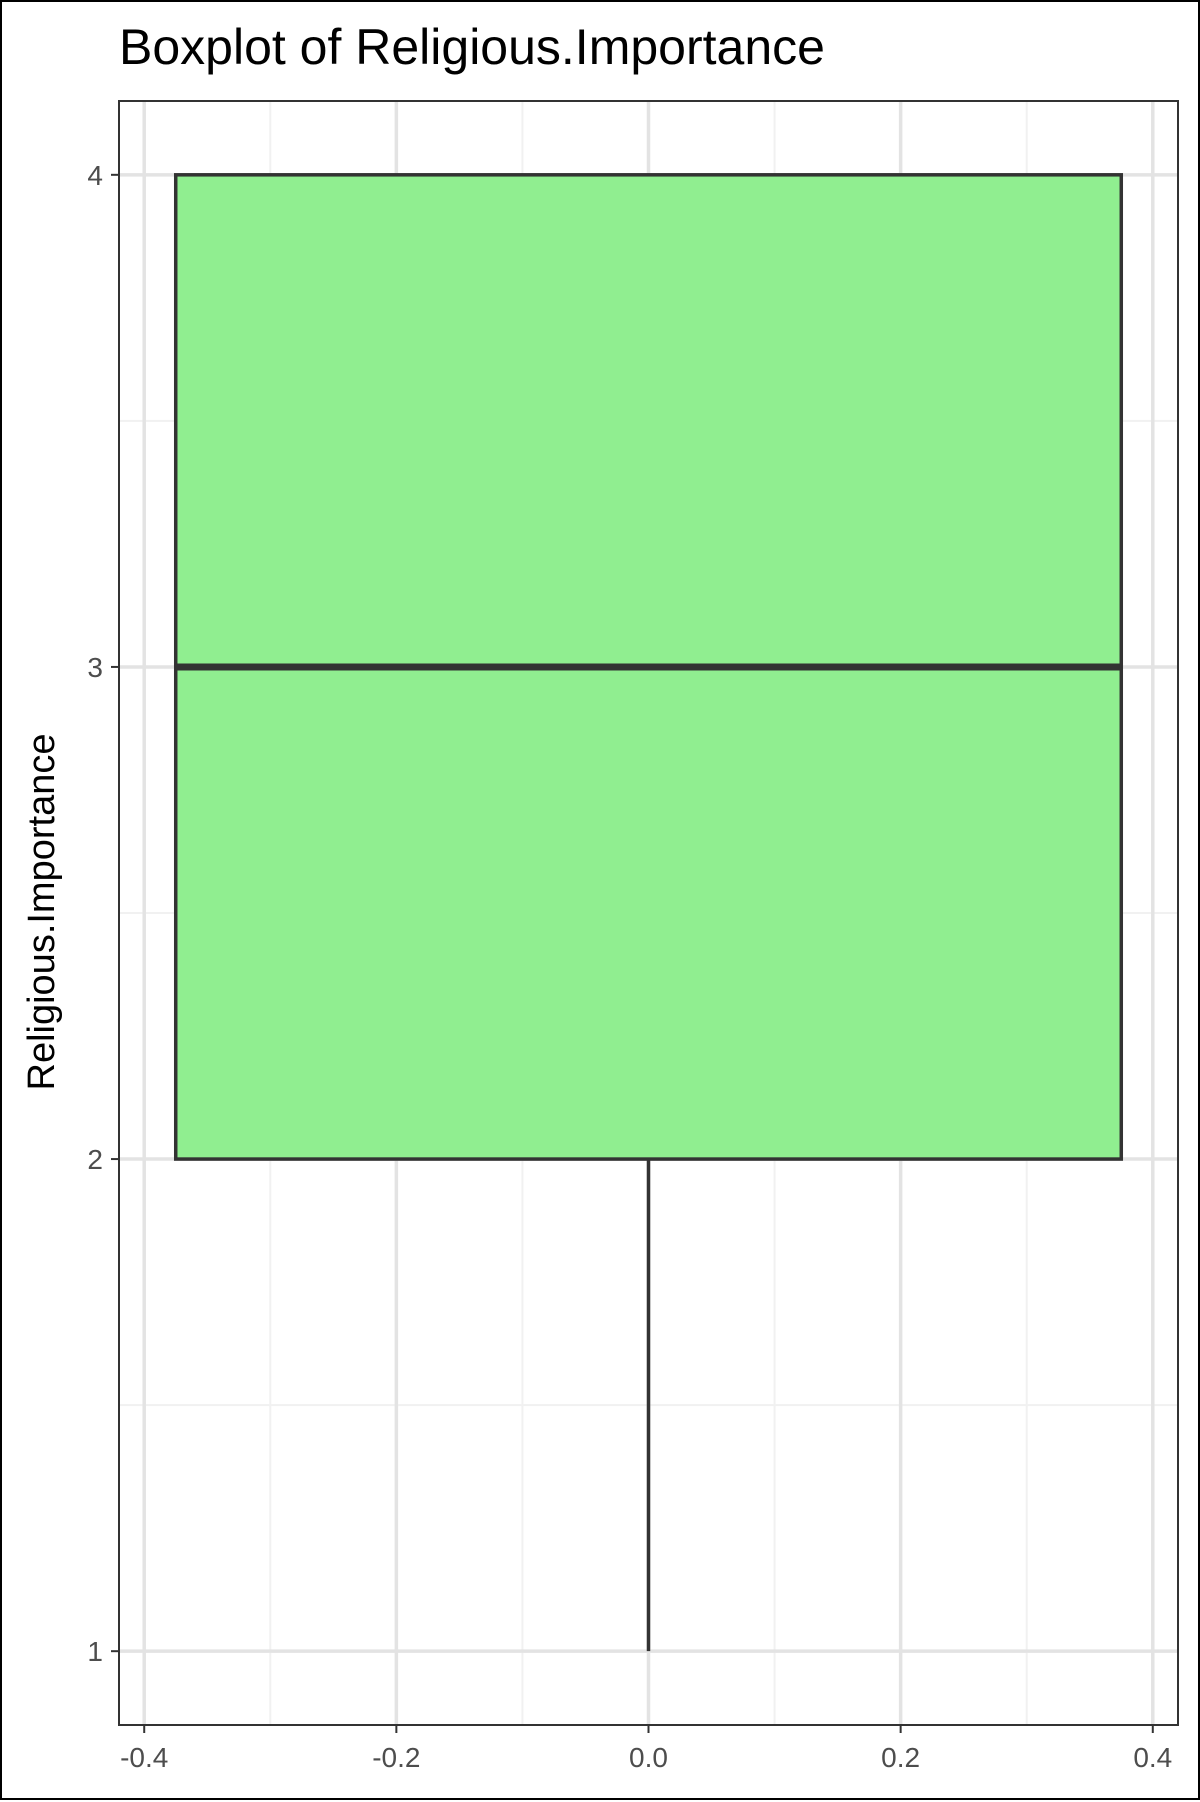  I want to click on y-tick-label: 1, so click(95, 1651).